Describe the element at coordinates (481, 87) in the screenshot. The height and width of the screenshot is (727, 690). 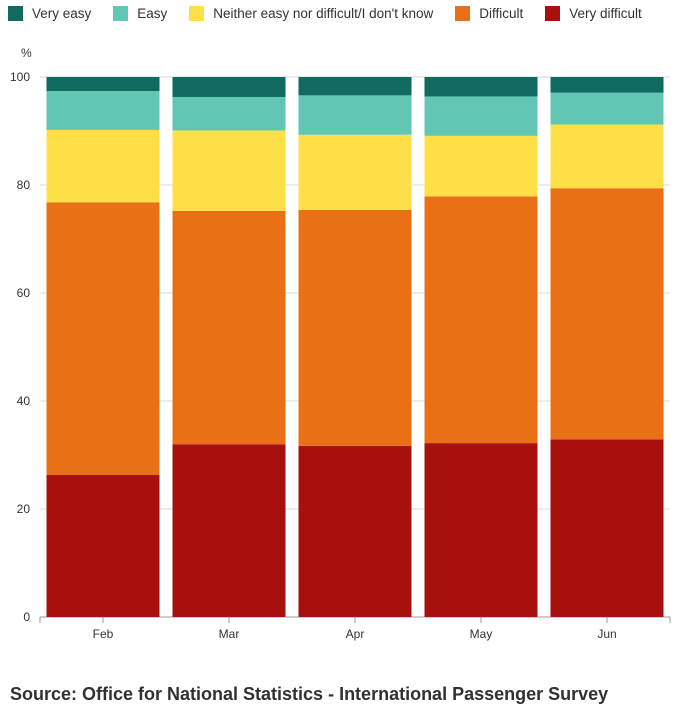
I see `bar-may-very-easy` at that location.